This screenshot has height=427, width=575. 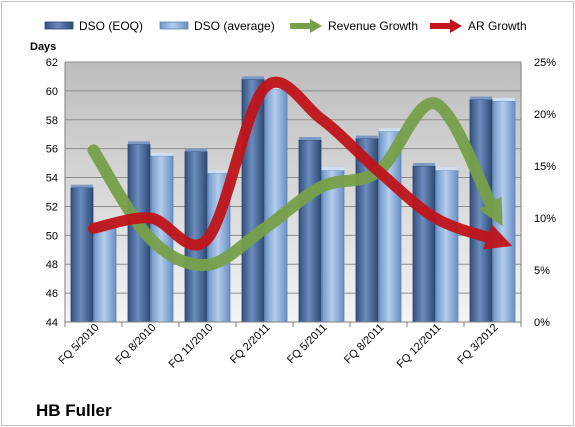 What do you see at coordinates (497, 26) in the screenshot?
I see `legend-label: AR Growth` at bounding box center [497, 26].